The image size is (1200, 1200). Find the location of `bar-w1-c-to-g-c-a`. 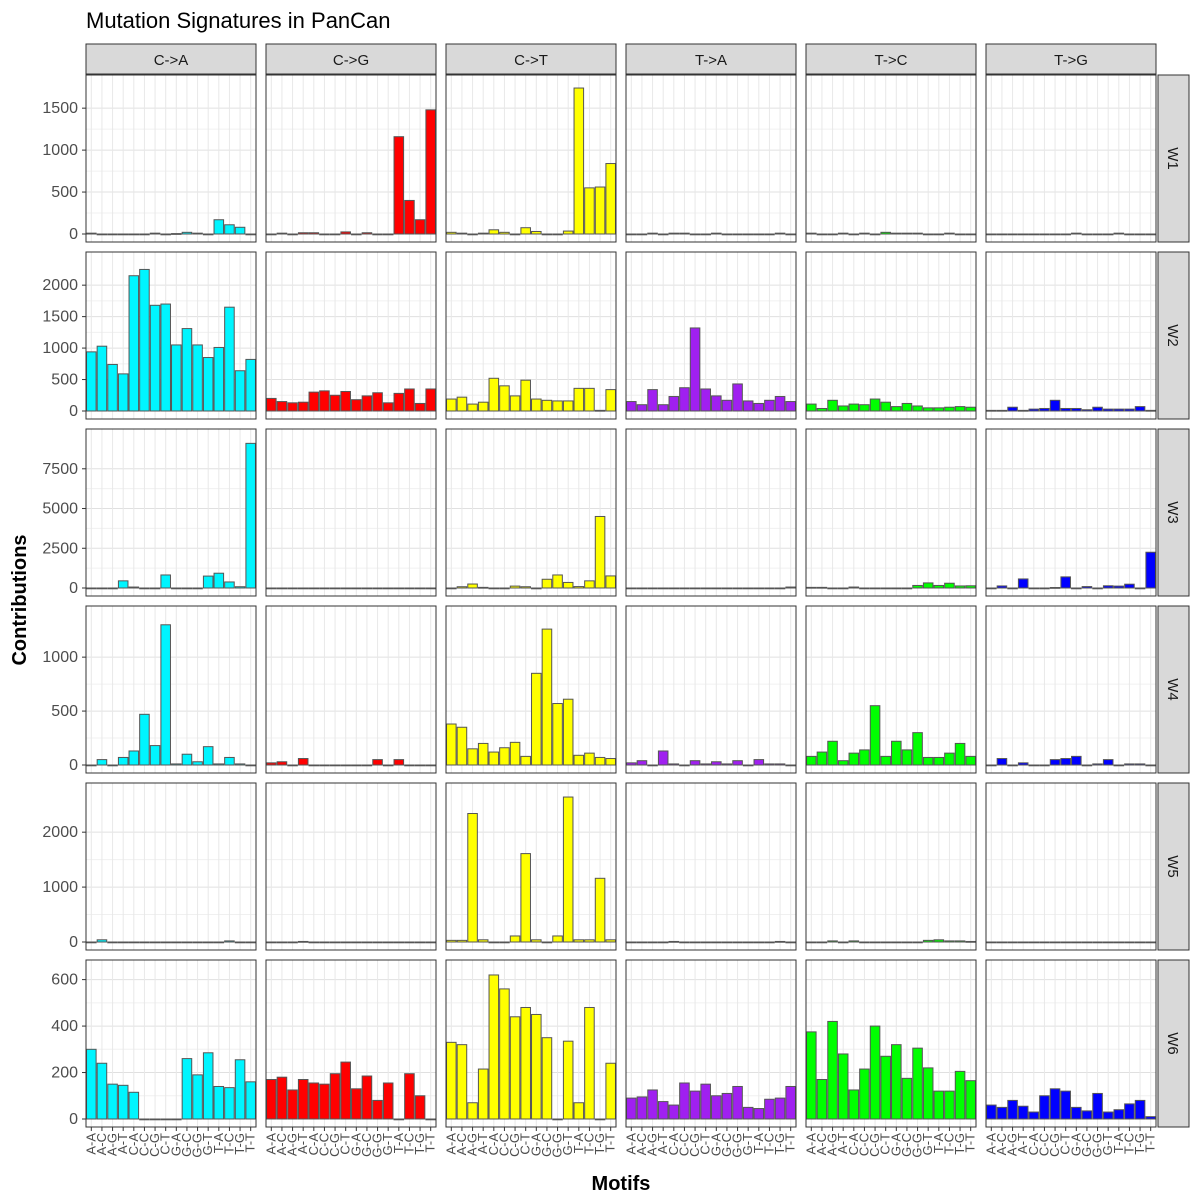

bar-w1-c-to-g-c-a is located at coordinates (314, 233).